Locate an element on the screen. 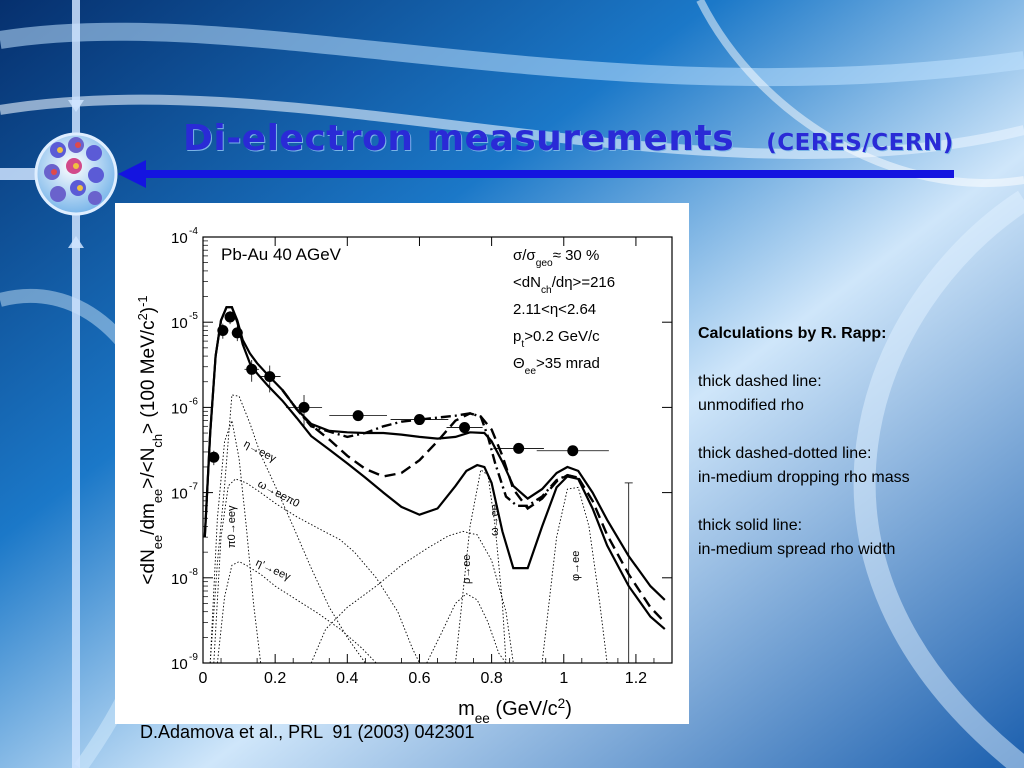 Image resolution: width=1024 pixels, height=768 pixels. x-tick-label: 1 is located at coordinates (563, 678).